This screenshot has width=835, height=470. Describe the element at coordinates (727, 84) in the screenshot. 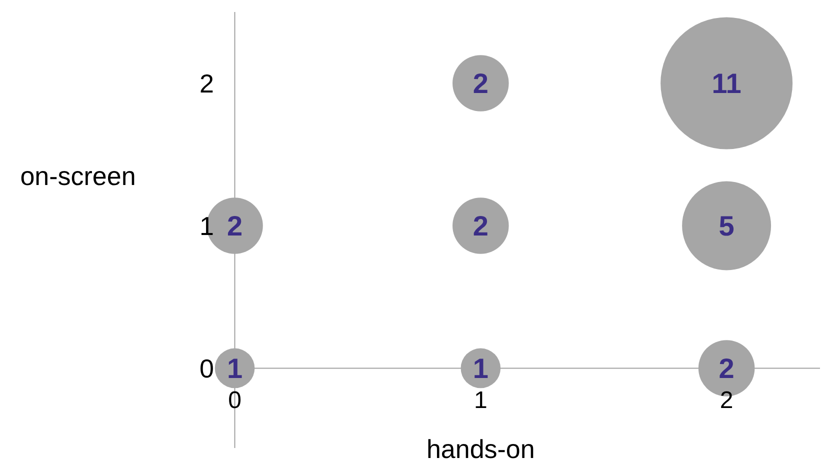

I see `data-label: 11` at that location.